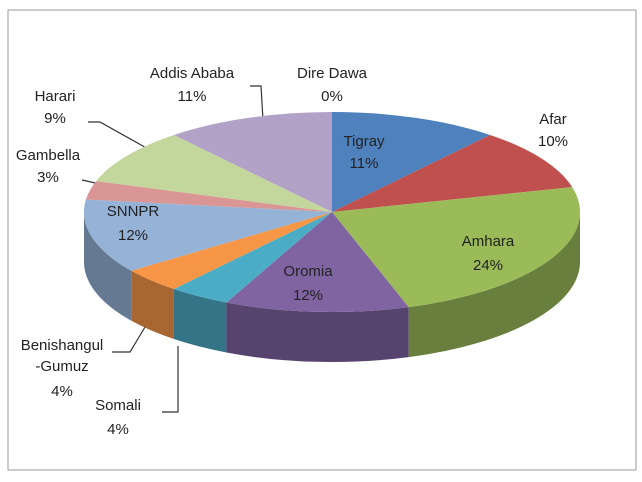  What do you see at coordinates (553, 141) in the screenshot?
I see `value-label: 10%` at bounding box center [553, 141].